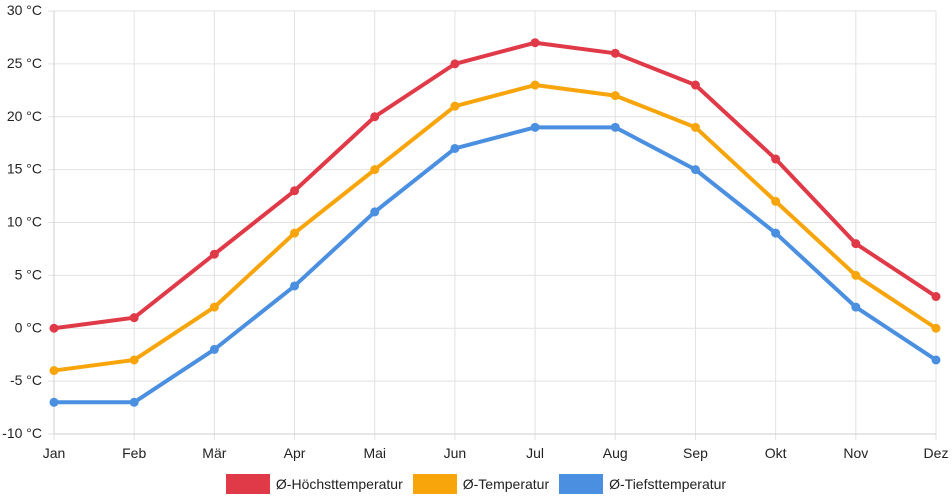 The image size is (952, 500). Describe the element at coordinates (214, 453) in the screenshot. I see `x-tick-label: Mär` at that location.